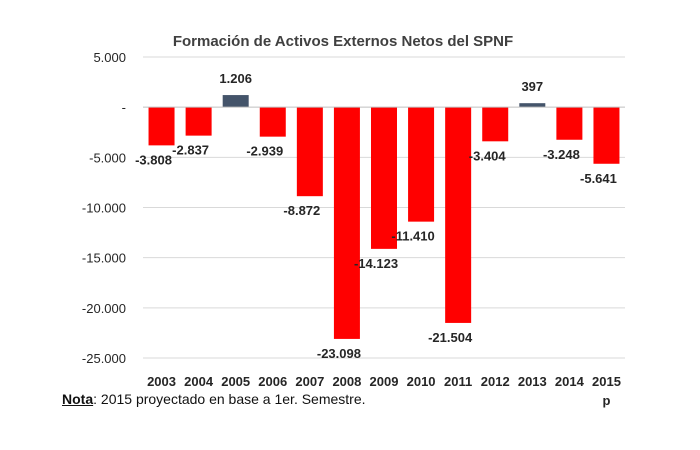 This screenshot has height=450, width=700. What do you see at coordinates (495, 381) in the screenshot?
I see `x-tick-label: 2012` at bounding box center [495, 381].